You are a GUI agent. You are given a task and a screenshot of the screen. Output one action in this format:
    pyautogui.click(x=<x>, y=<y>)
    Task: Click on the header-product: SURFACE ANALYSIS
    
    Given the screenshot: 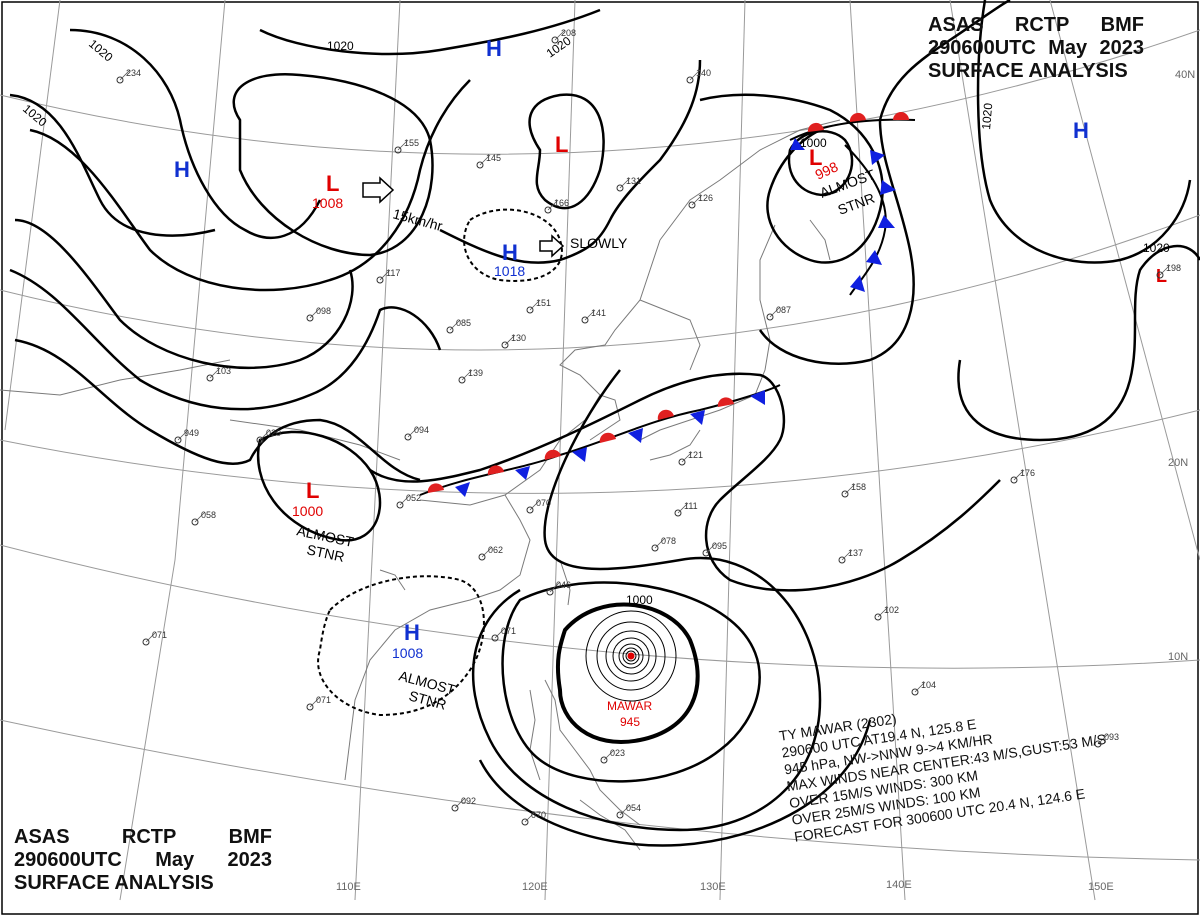 What is the action you would take?
    pyautogui.click(x=114, y=883)
    